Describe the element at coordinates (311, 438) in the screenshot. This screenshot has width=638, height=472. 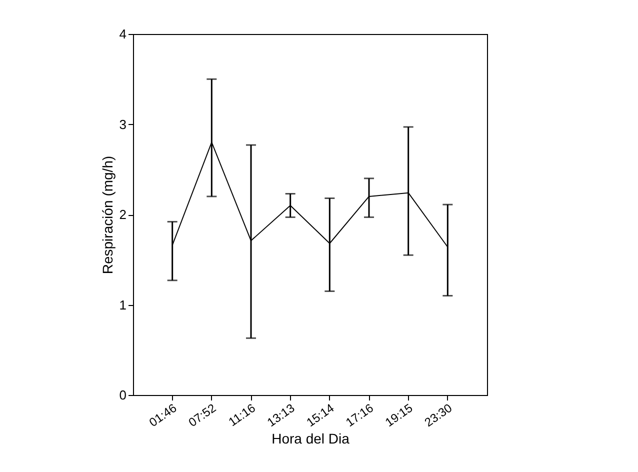
I see `x-axis-title: Hora del Dia` at that location.